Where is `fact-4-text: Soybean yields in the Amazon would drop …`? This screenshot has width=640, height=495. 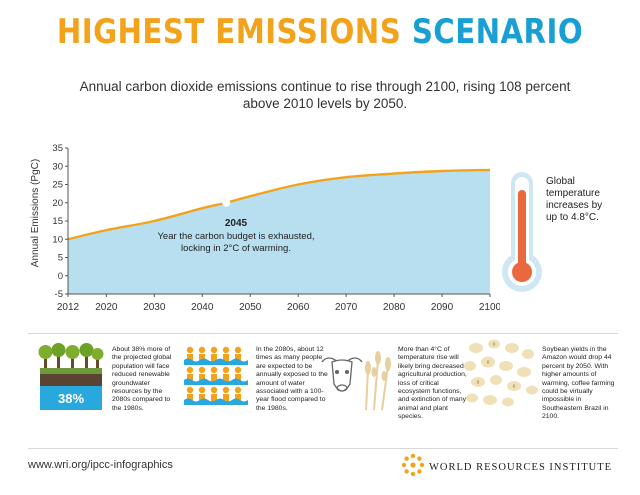 fact-4-text: Soybean yields in the Amazon would drop … is located at coordinates (578, 383).